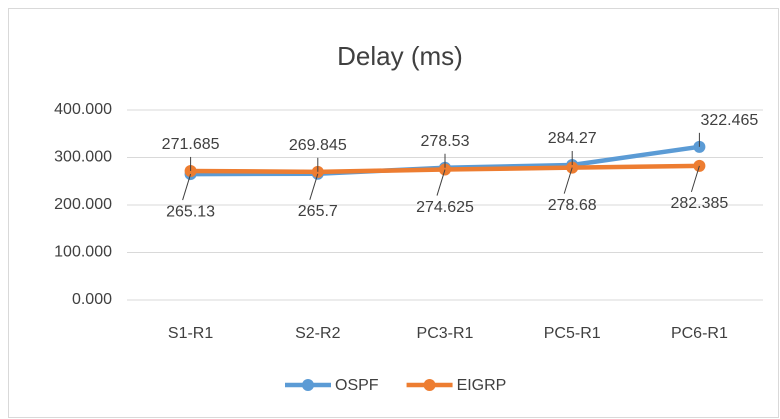 The width and height of the screenshot is (780, 419). What do you see at coordinates (83, 157) in the screenshot?
I see `y-tick-label: 300.000` at bounding box center [83, 157].